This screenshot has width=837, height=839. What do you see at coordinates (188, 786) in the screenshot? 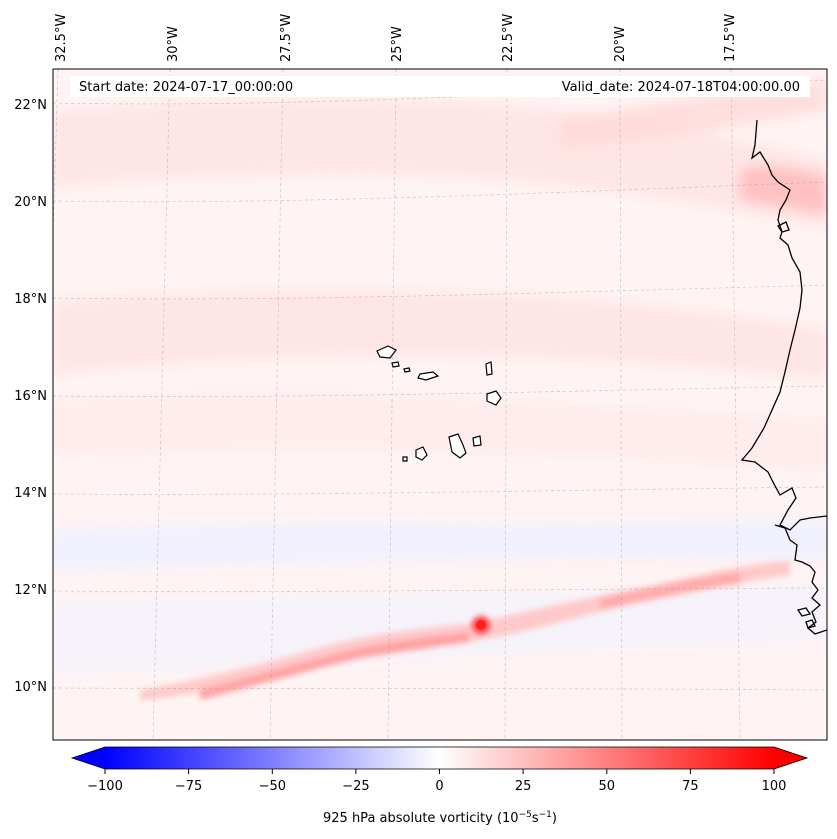
I see `colorbar-tick-label: −75` at bounding box center [188, 786].